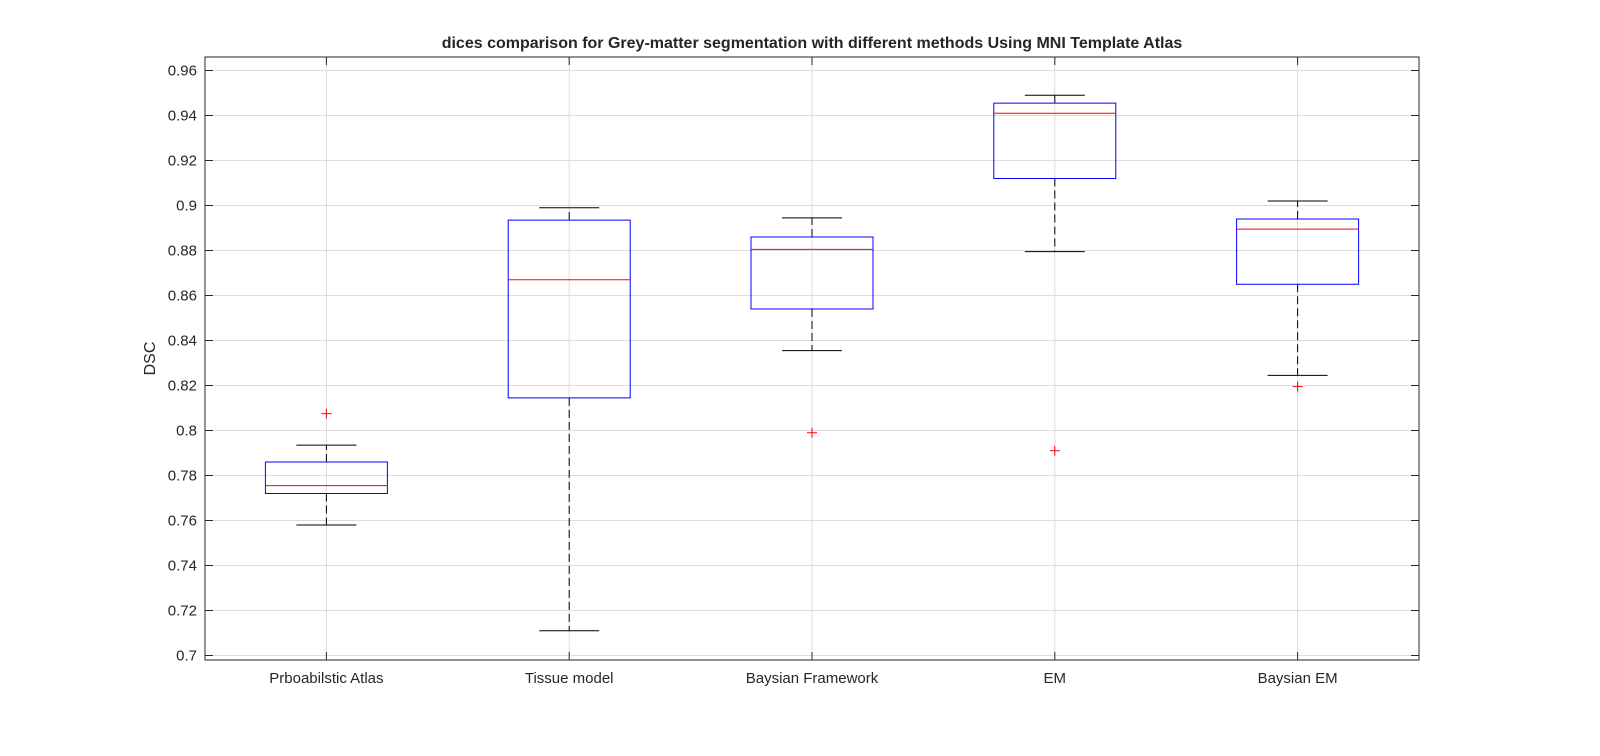 The width and height of the screenshot is (1600, 756). What do you see at coordinates (326, 678) in the screenshot?
I see `x-tick-label: Prboabilstic Atlas` at bounding box center [326, 678].